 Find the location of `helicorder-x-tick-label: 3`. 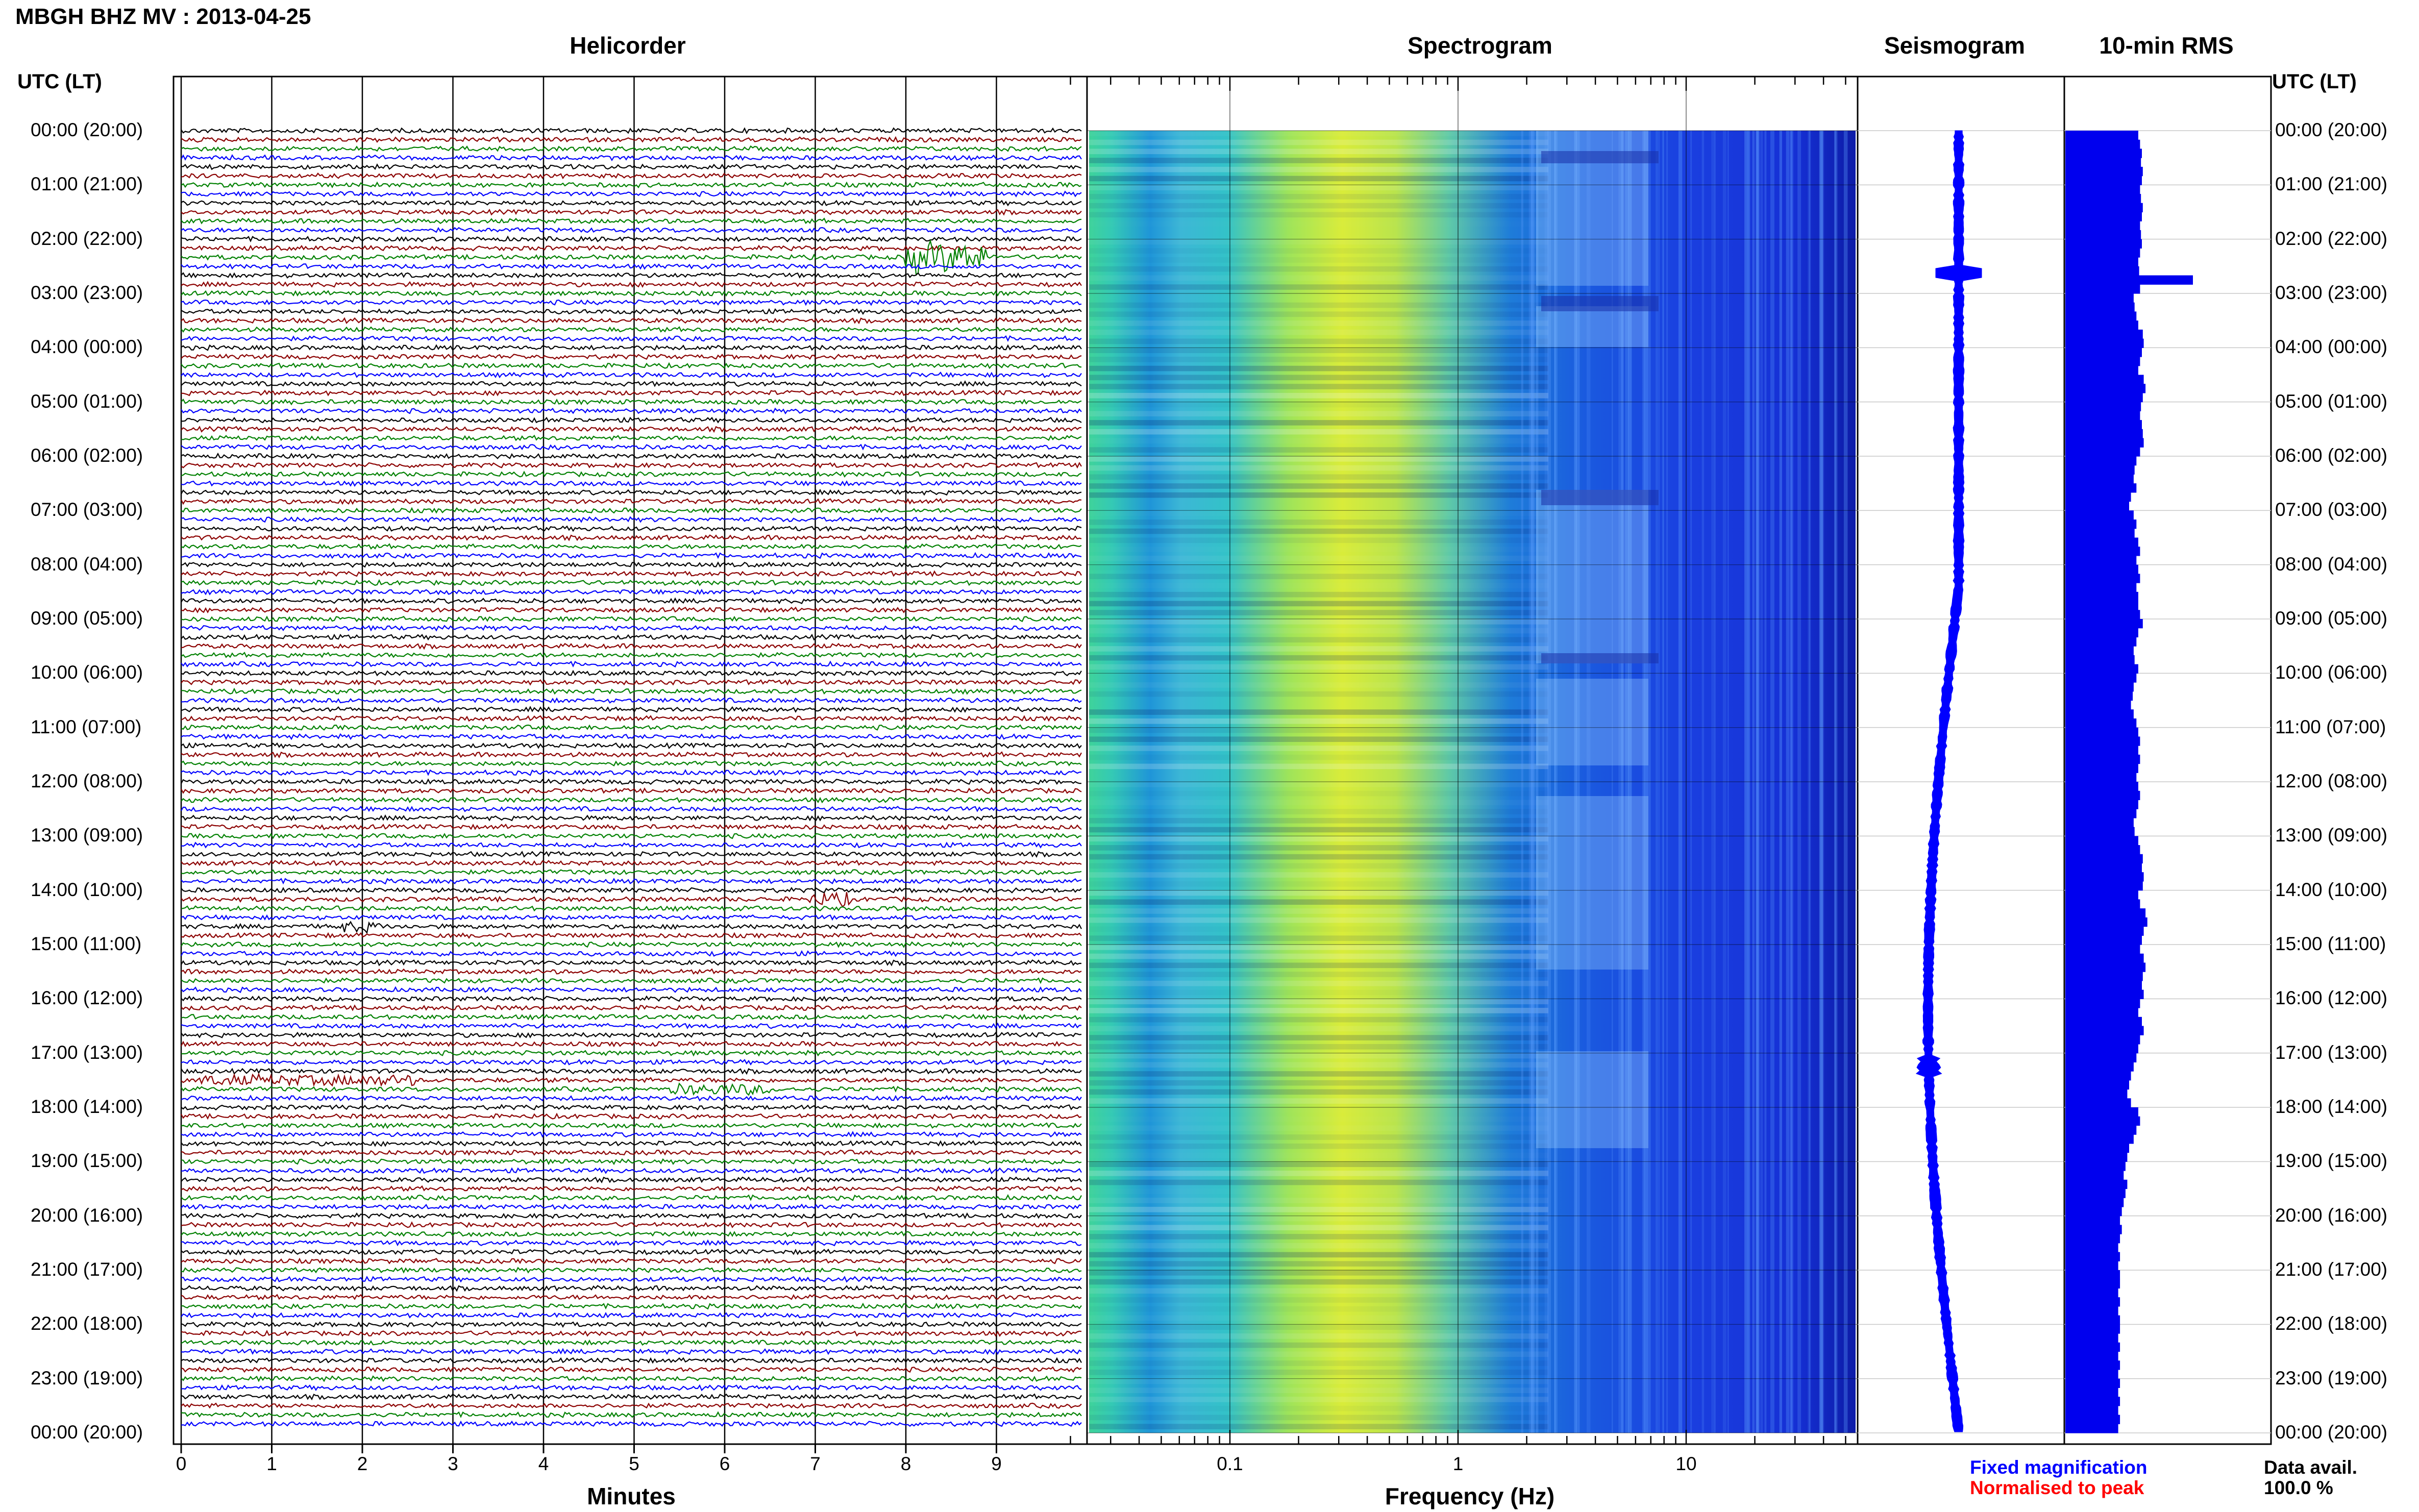

helicorder-x-tick-label: 3 is located at coordinates (453, 1463).